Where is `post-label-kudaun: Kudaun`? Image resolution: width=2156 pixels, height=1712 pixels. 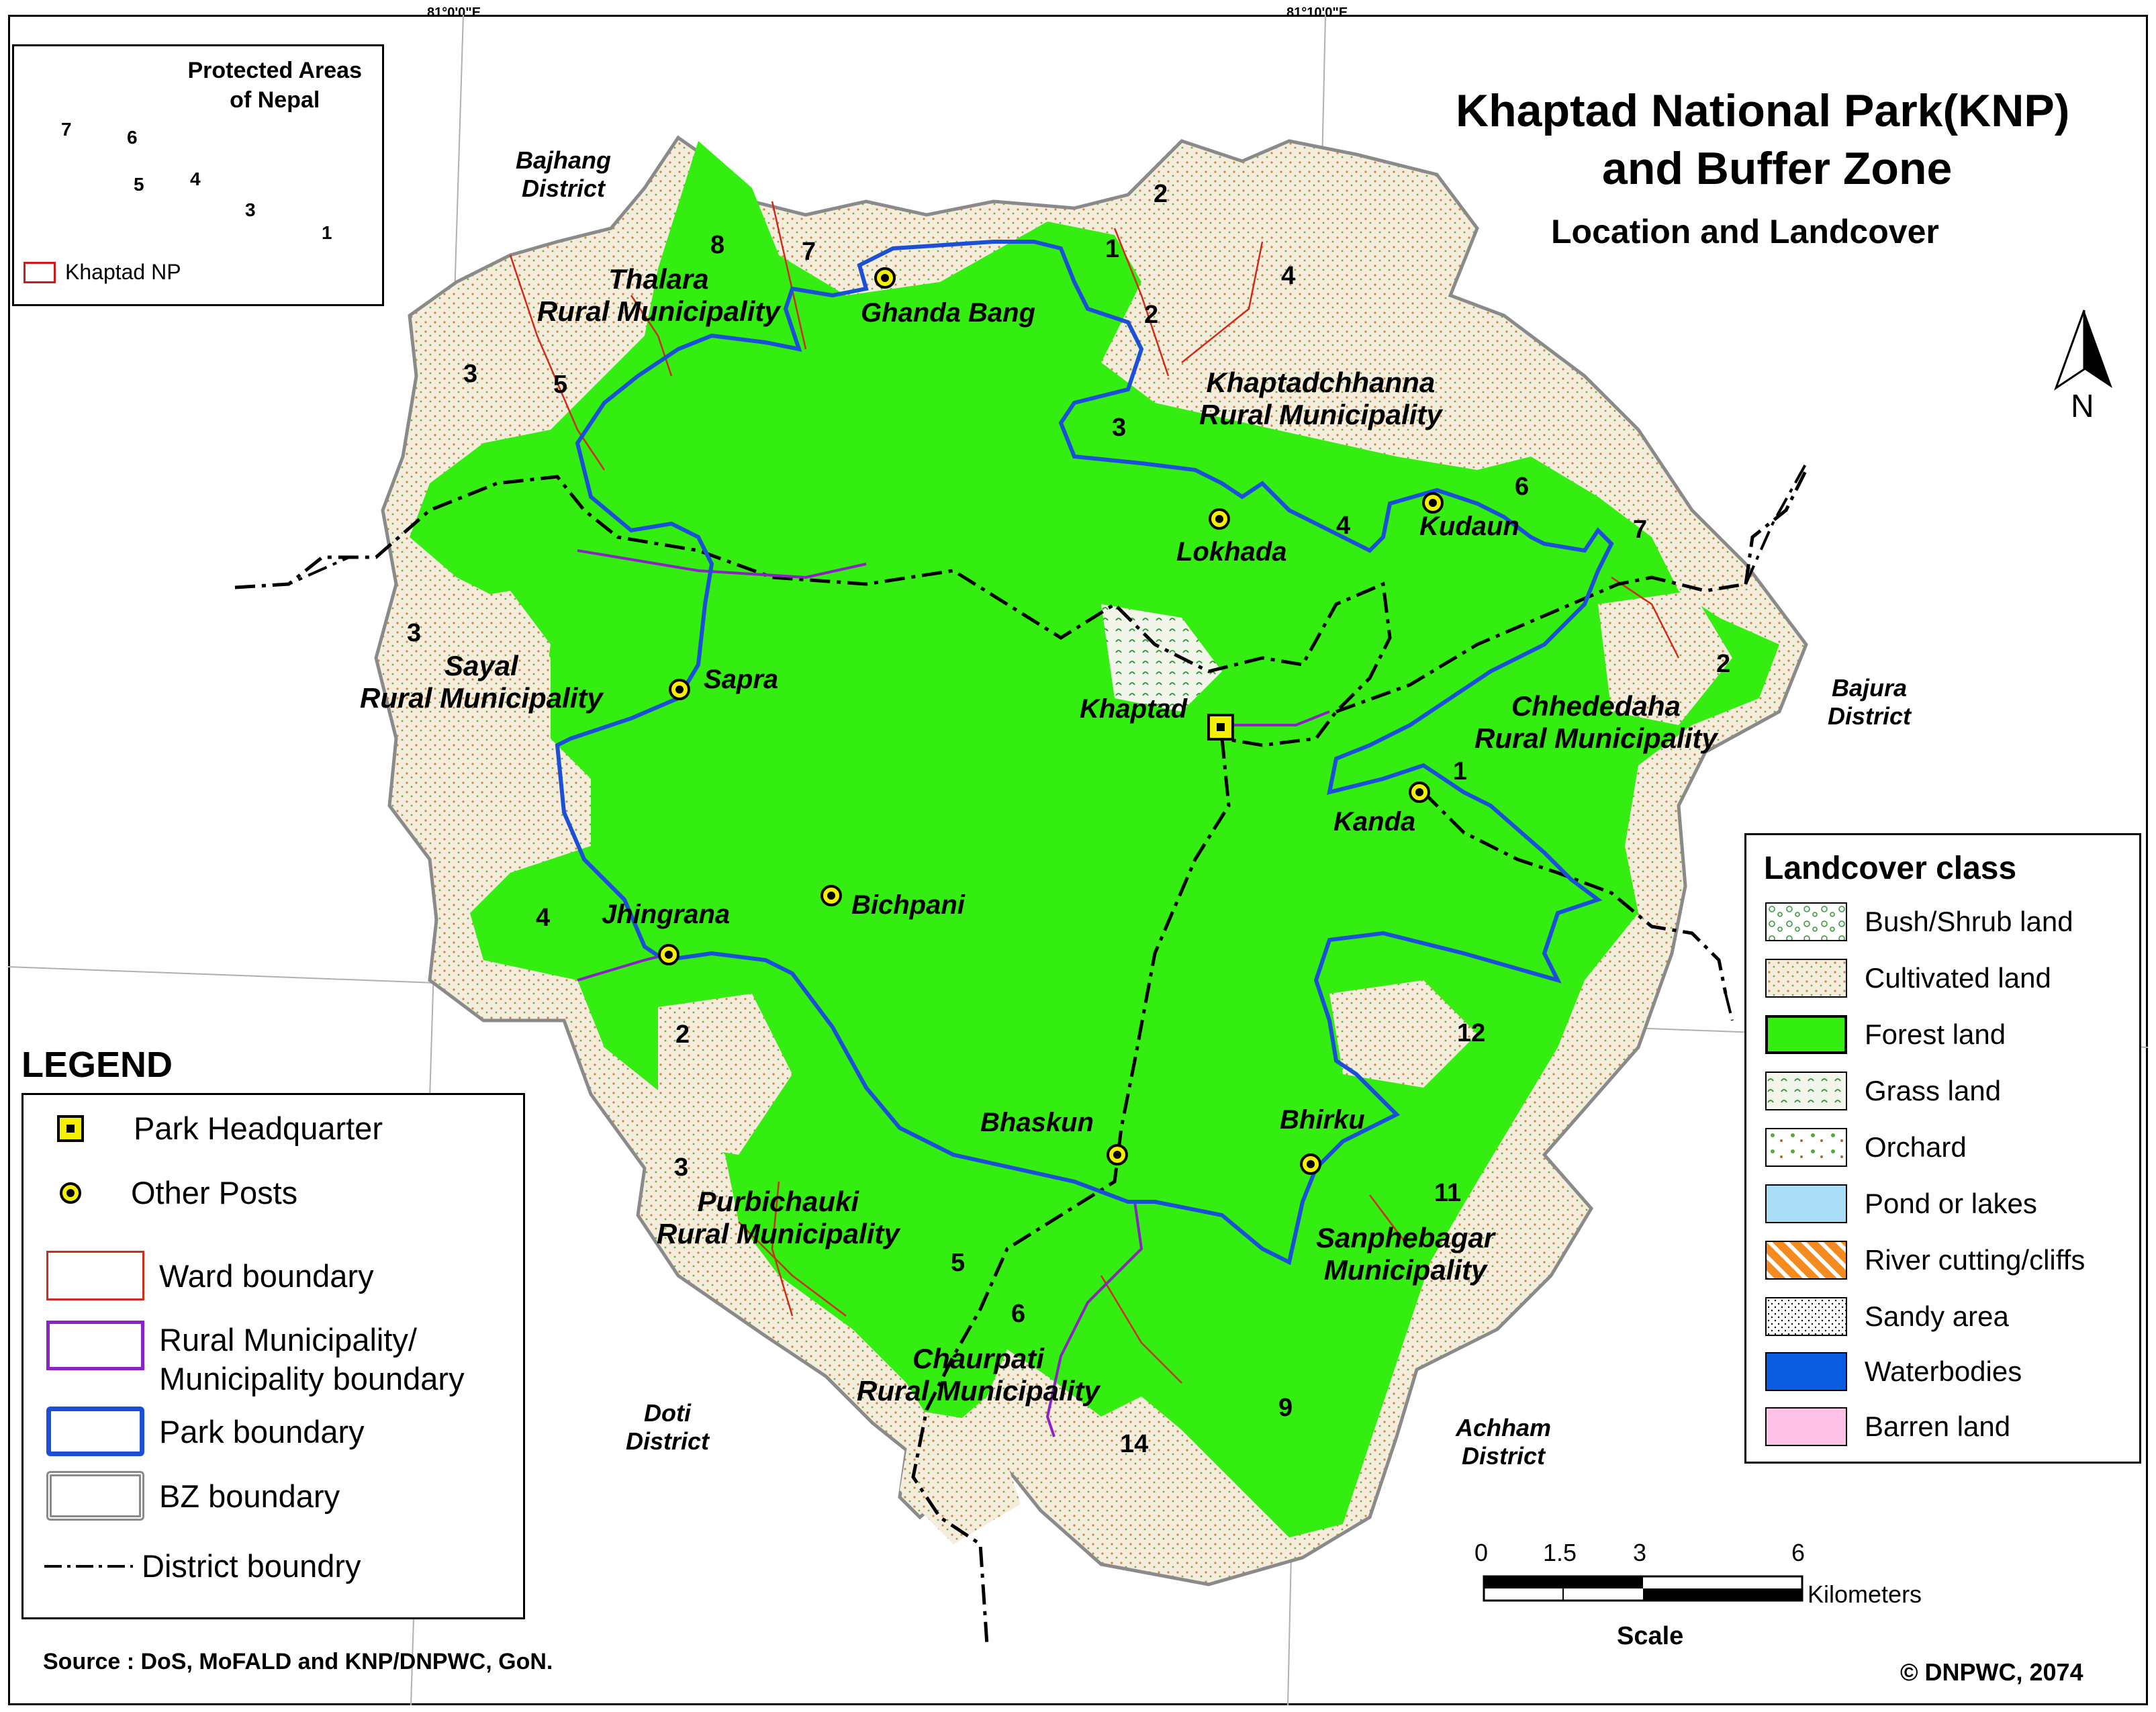 post-label-kudaun: Kudaun is located at coordinates (1469, 526).